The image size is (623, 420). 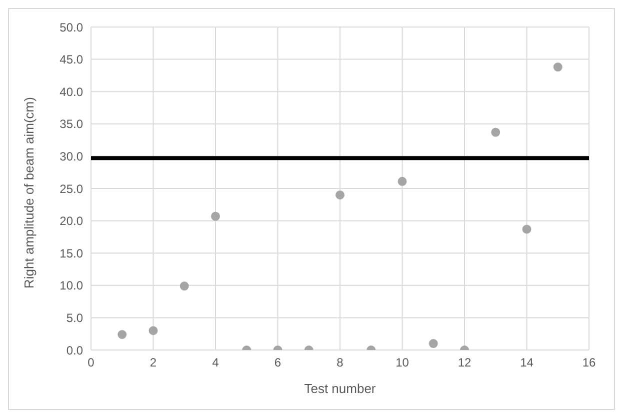 I want to click on x-axis-title: Test number, so click(x=340, y=388).